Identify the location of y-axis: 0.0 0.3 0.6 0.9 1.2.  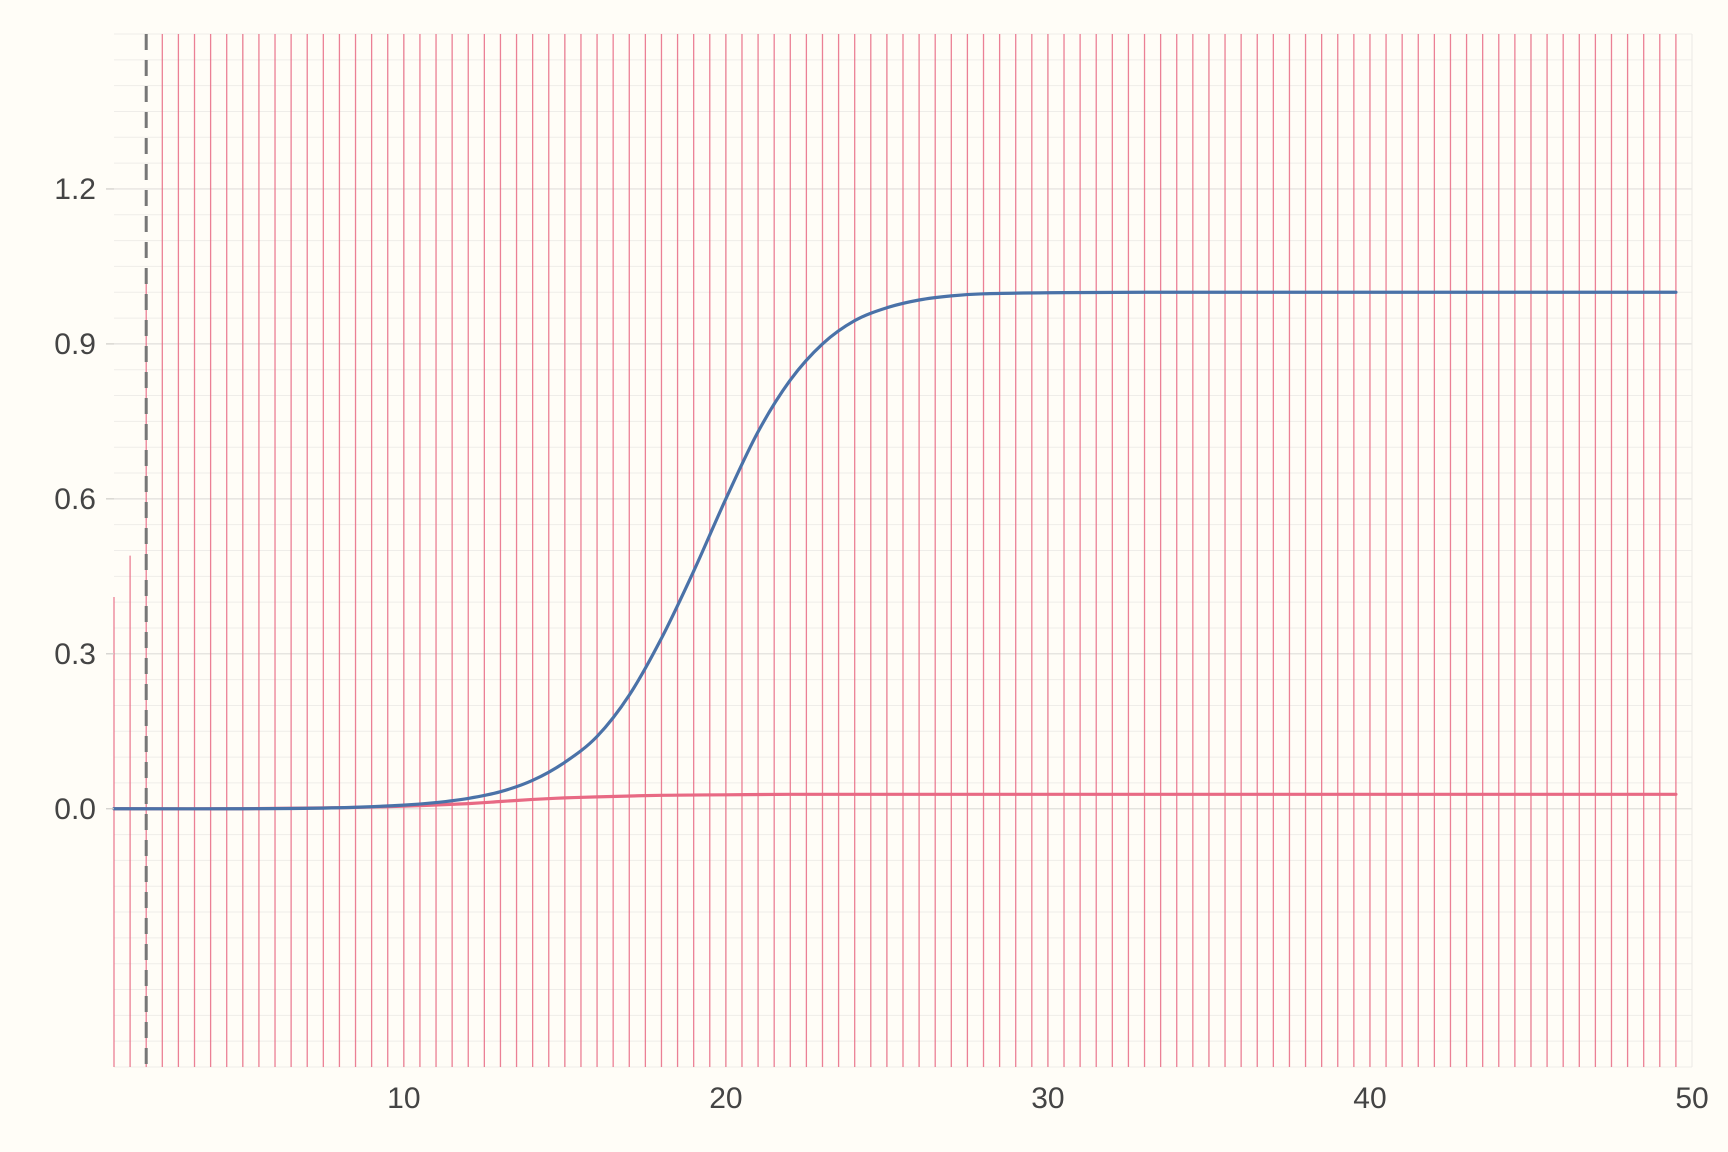
(84, 499).